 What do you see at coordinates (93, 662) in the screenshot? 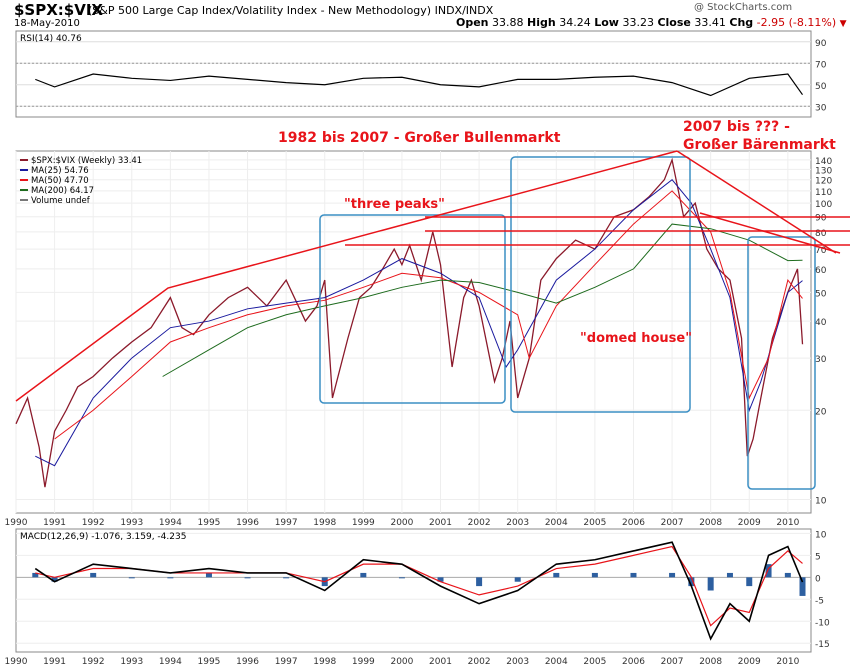
I see `macd-year-label: 1992` at bounding box center [93, 662].